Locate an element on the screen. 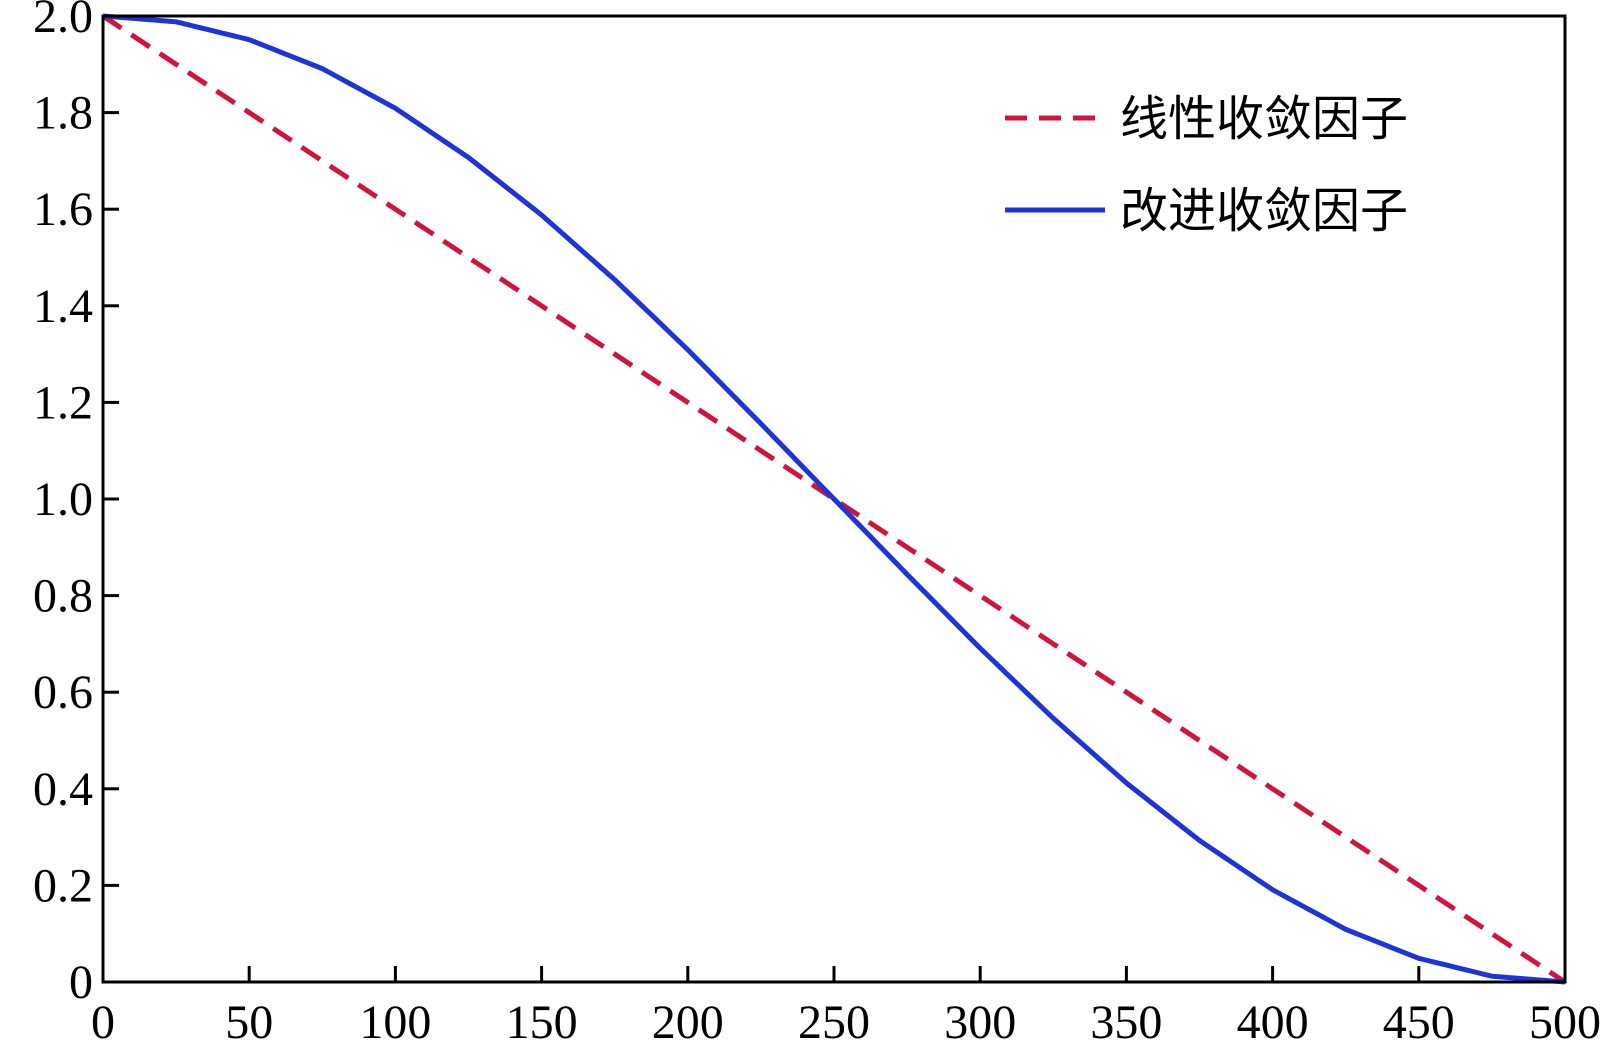 The height and width of the screenshot is (1058, 1613). x-tick-label: 0 is located at coordinates (103, 1022).